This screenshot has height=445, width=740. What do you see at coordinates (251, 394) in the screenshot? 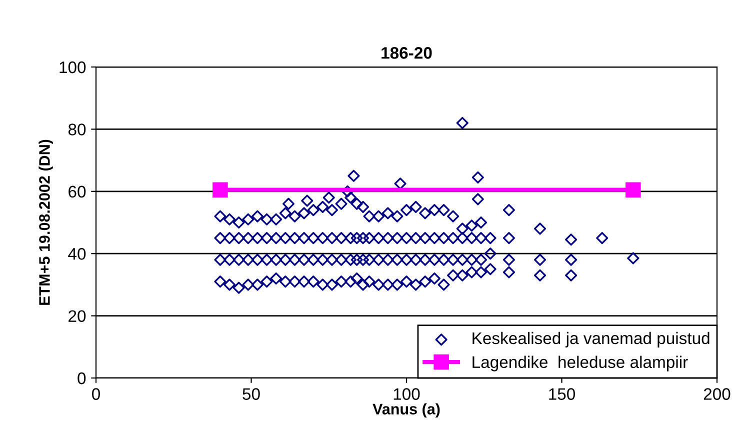
I see `x-tick-label: 50` at bounding box center [251, 394].